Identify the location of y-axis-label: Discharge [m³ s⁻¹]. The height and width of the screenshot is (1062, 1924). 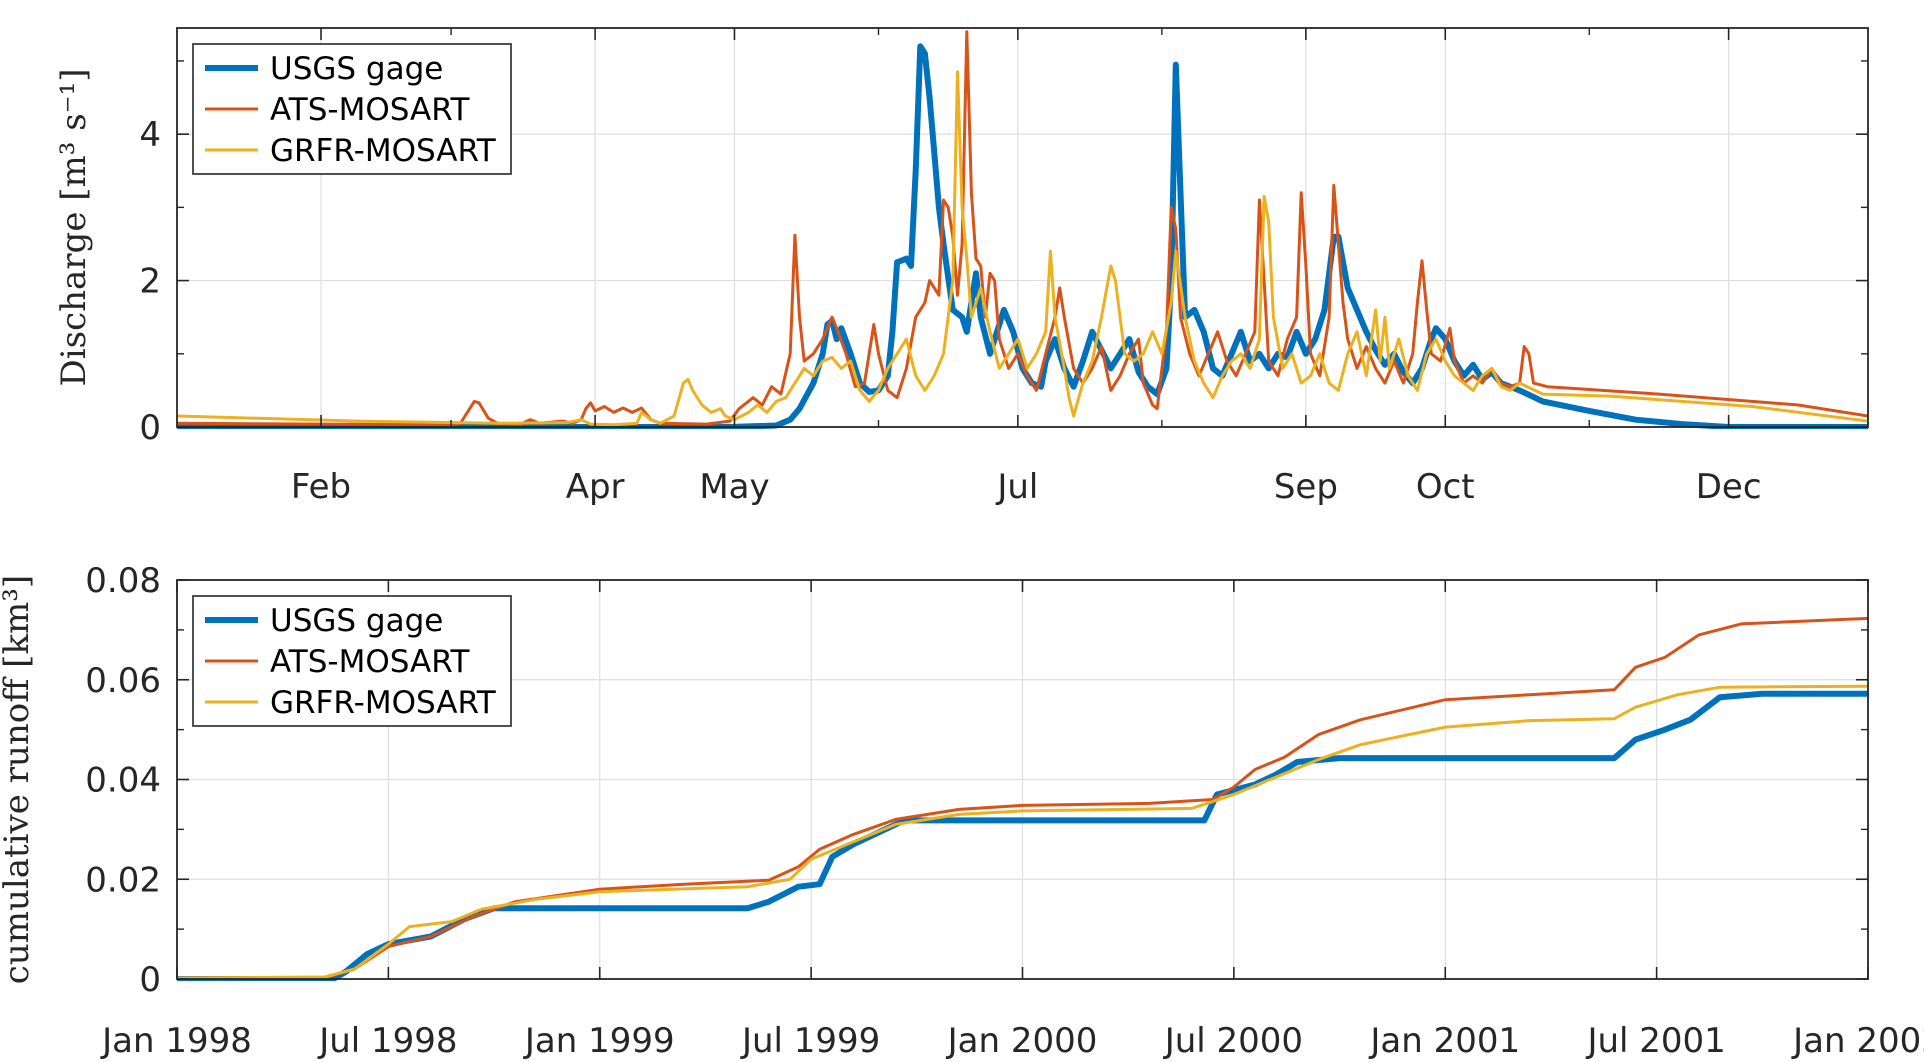
(74, 228).